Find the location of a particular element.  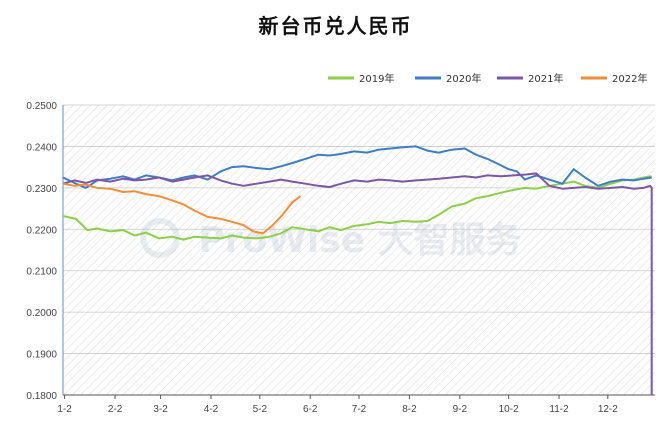

y-tick-label: 0.2100 is located at coordinates (41, 272).